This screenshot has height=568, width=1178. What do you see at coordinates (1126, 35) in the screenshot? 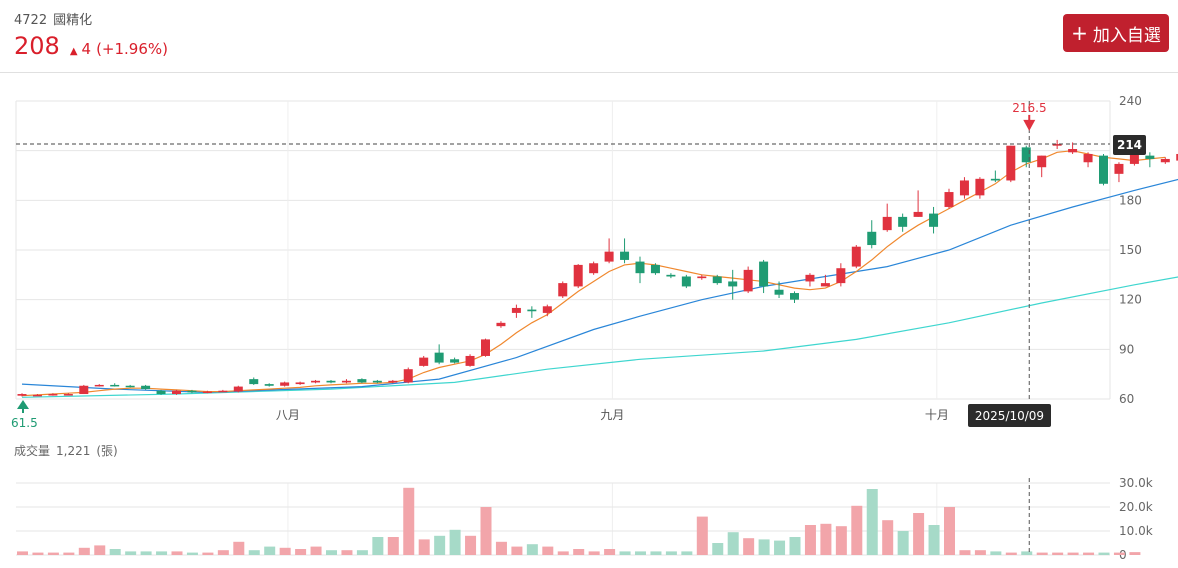
I see `add-to-watchlist-label: 加入自選` at bounding box center [1126, 35].